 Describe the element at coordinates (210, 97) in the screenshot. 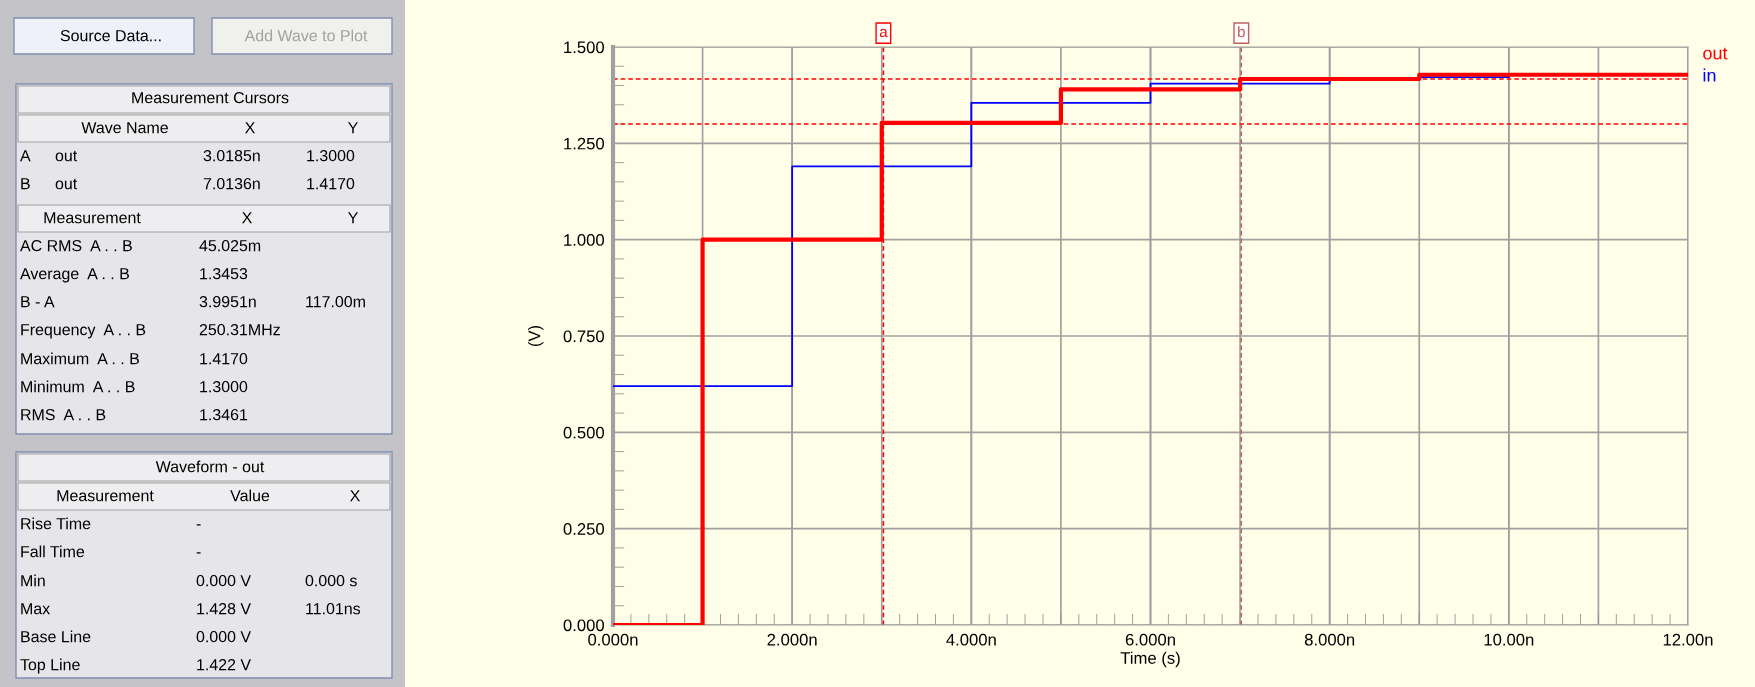

I see `text: Measurement Cursors` at that location.